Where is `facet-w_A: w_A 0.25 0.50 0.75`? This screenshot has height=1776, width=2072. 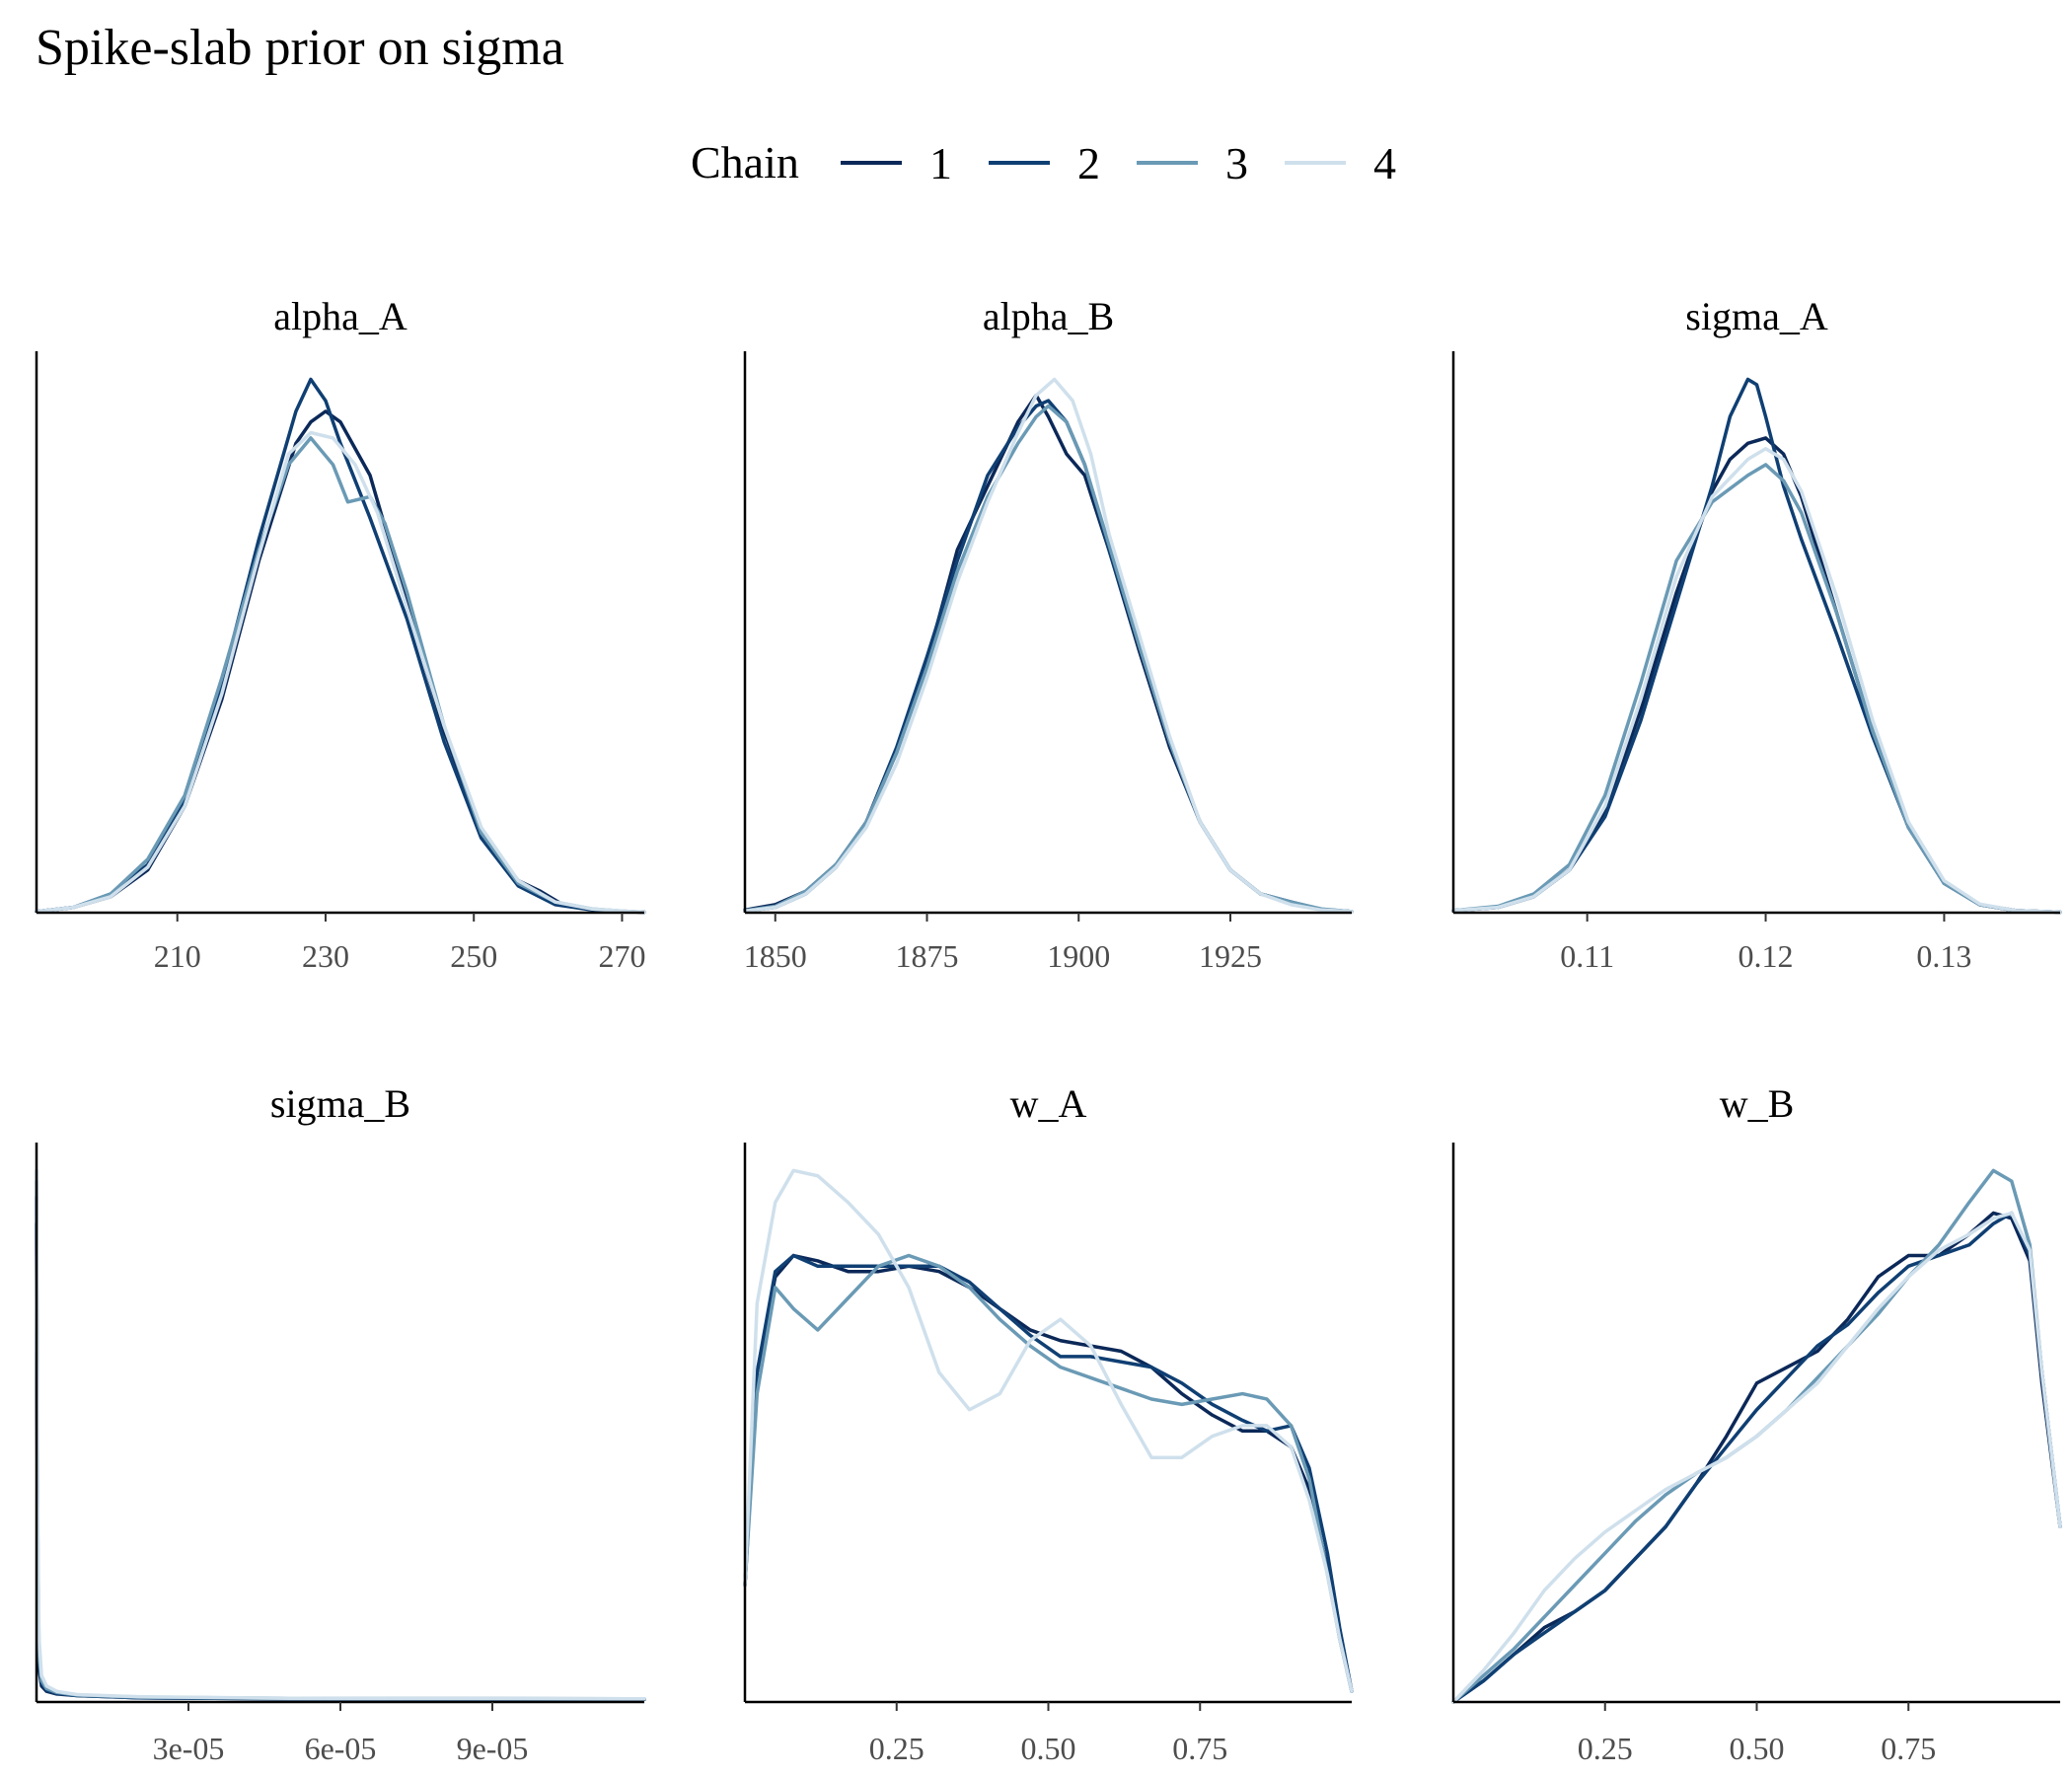
facet-w_A: w_A 0.25 0.50 0.75 is located at coordinates (1048, 1424).